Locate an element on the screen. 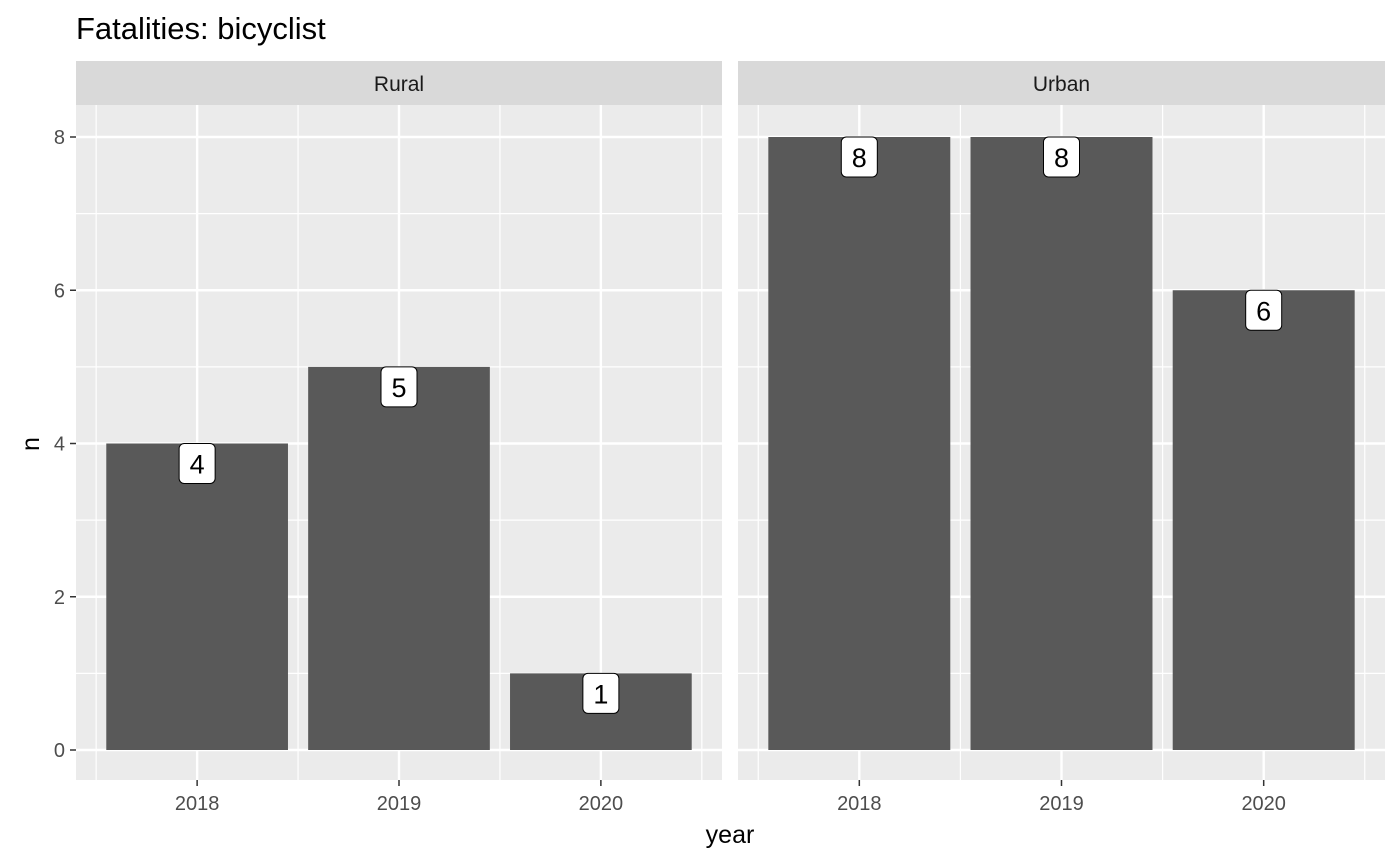 The height and width of the screenshot is (865, 1400). bar-value-label-text: 6 is located at coordinates (1263, 311).